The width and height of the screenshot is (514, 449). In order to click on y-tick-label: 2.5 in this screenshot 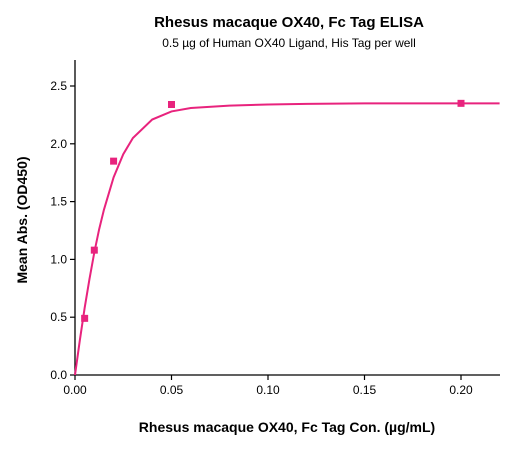, I will do `click(58, 86)`.